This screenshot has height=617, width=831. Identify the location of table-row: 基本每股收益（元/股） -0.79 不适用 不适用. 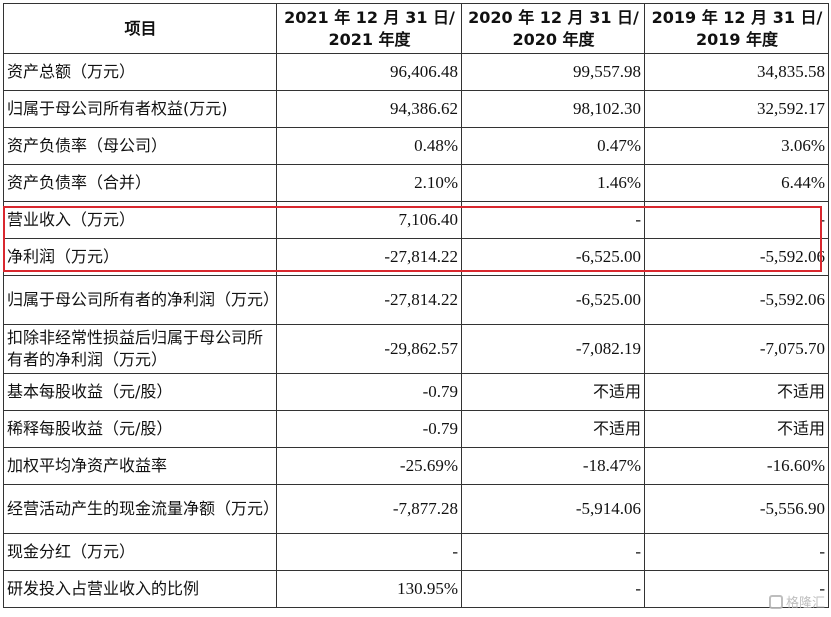
(416, 392).